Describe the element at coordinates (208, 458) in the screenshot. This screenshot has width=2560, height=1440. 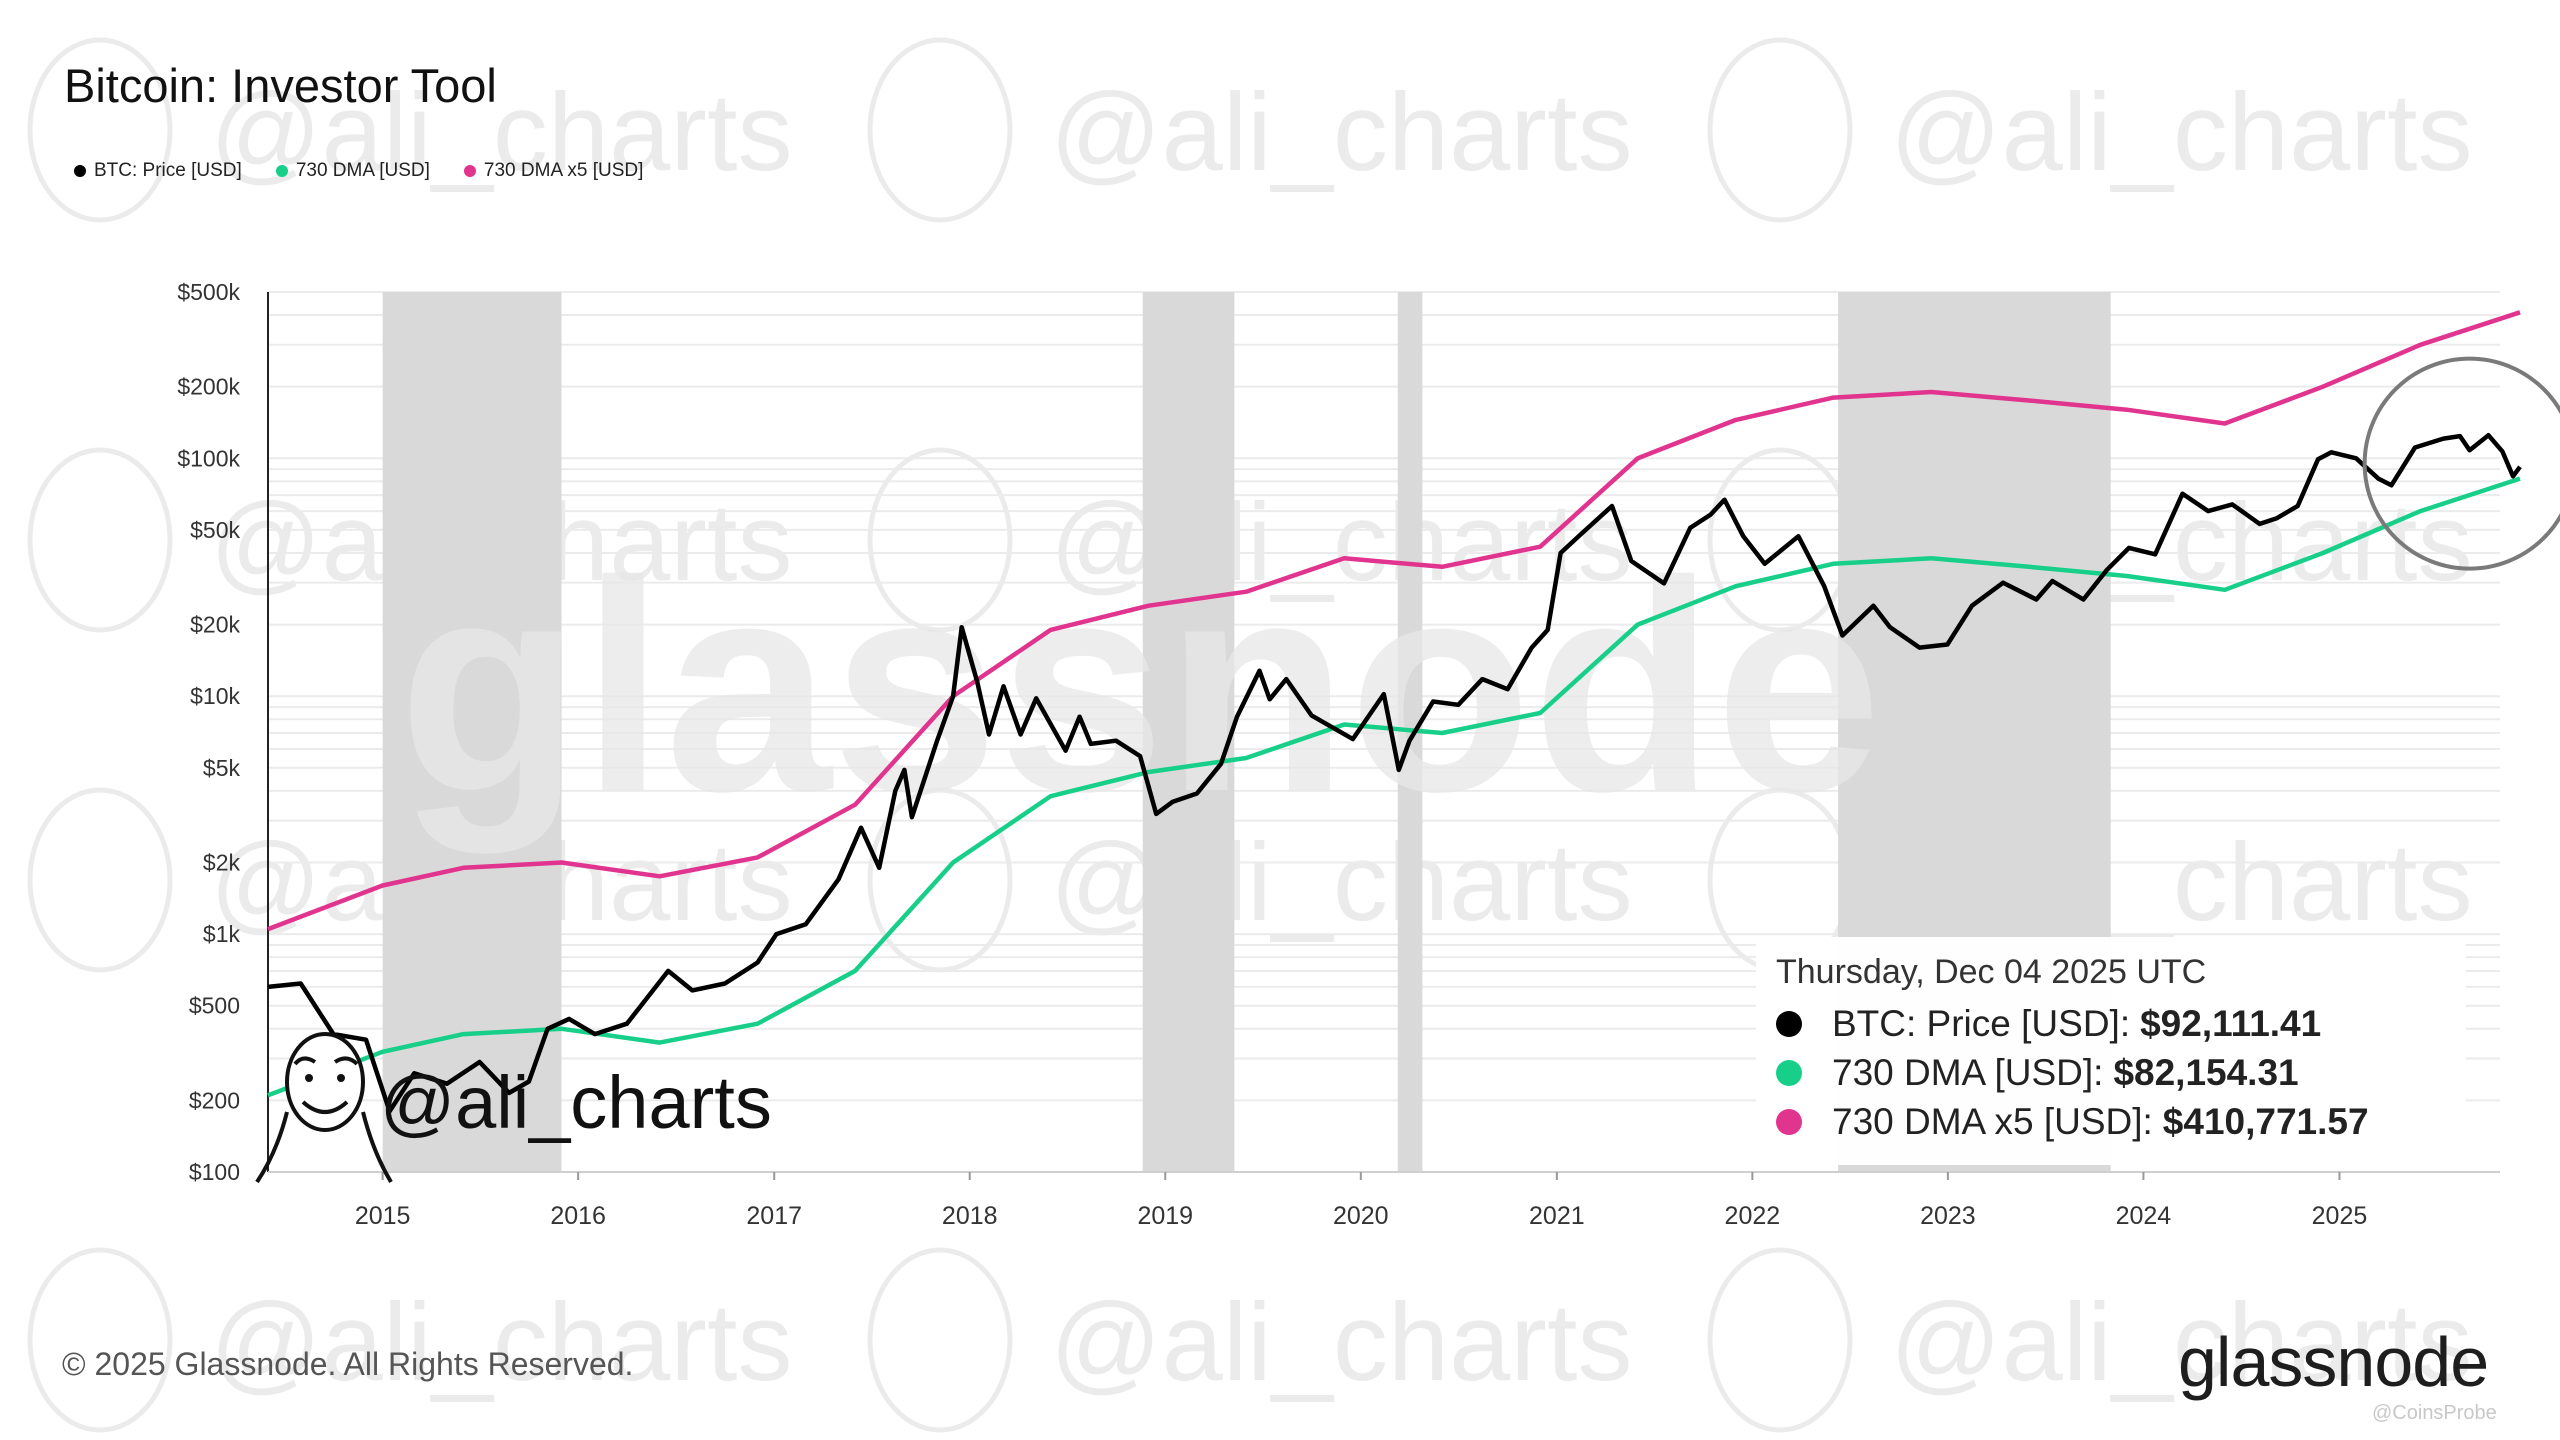
I see `y-tick-label: $100k` at that location.